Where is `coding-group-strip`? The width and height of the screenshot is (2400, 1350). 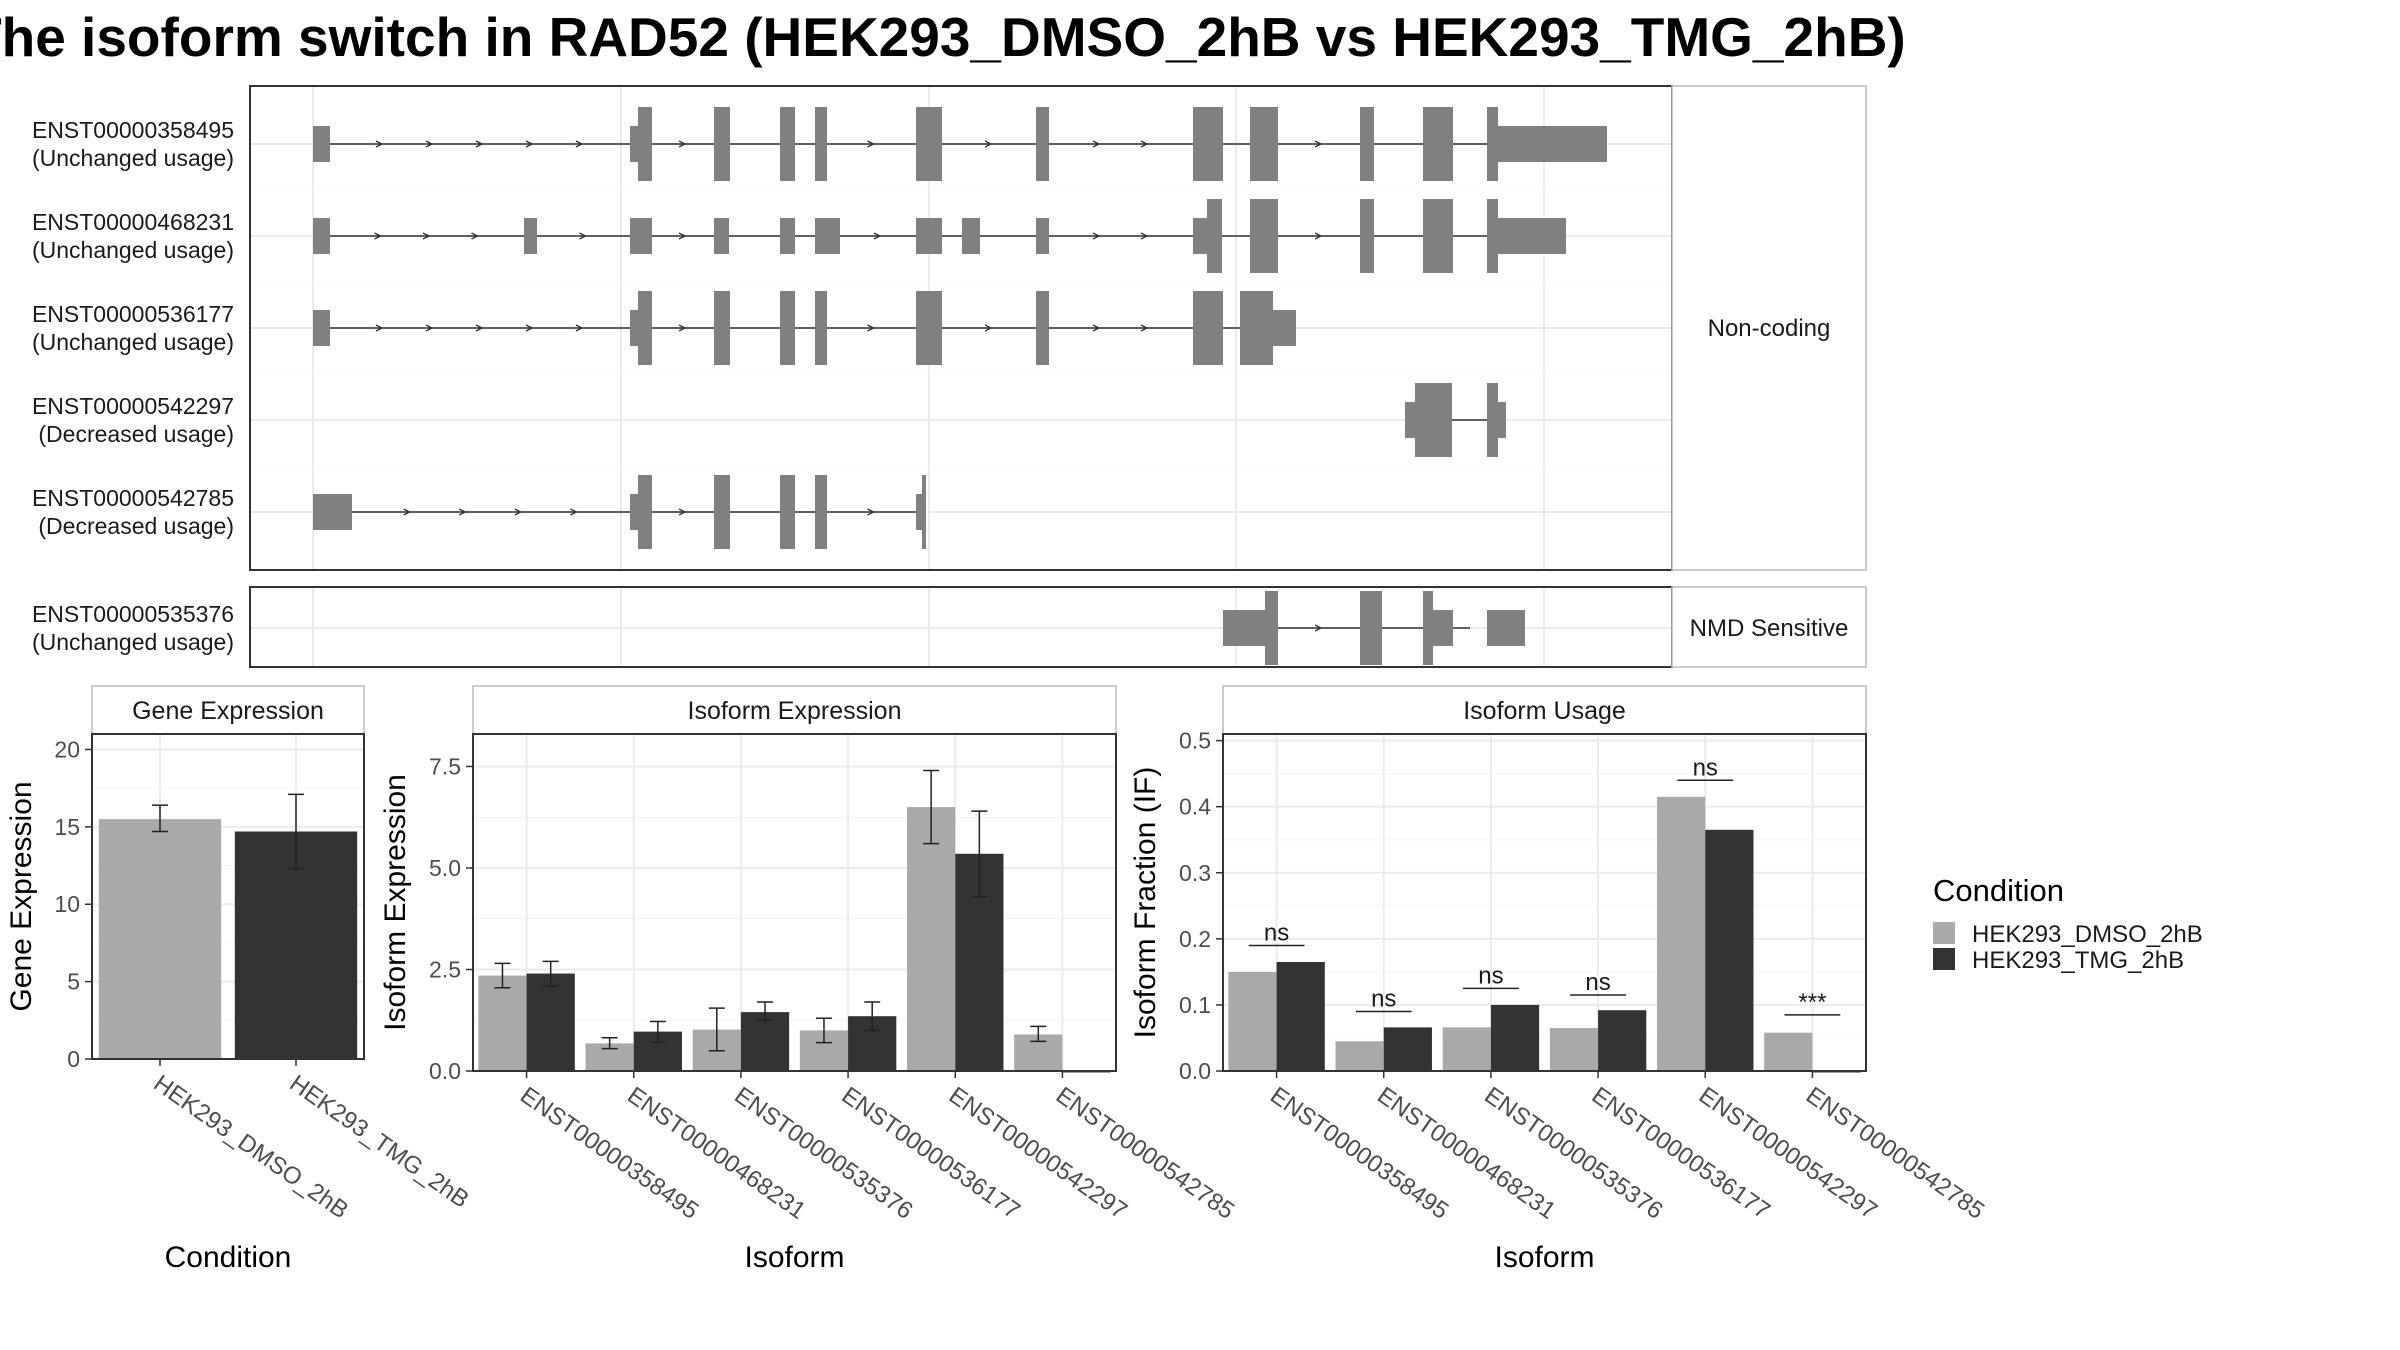 coding-group-strip is located at coordinates (1769, 328).